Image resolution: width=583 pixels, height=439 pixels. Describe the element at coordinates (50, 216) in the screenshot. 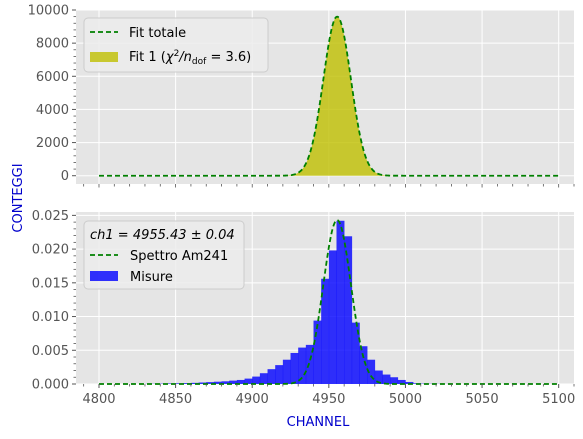

I see `y-tick-label: 0.025` at that location.